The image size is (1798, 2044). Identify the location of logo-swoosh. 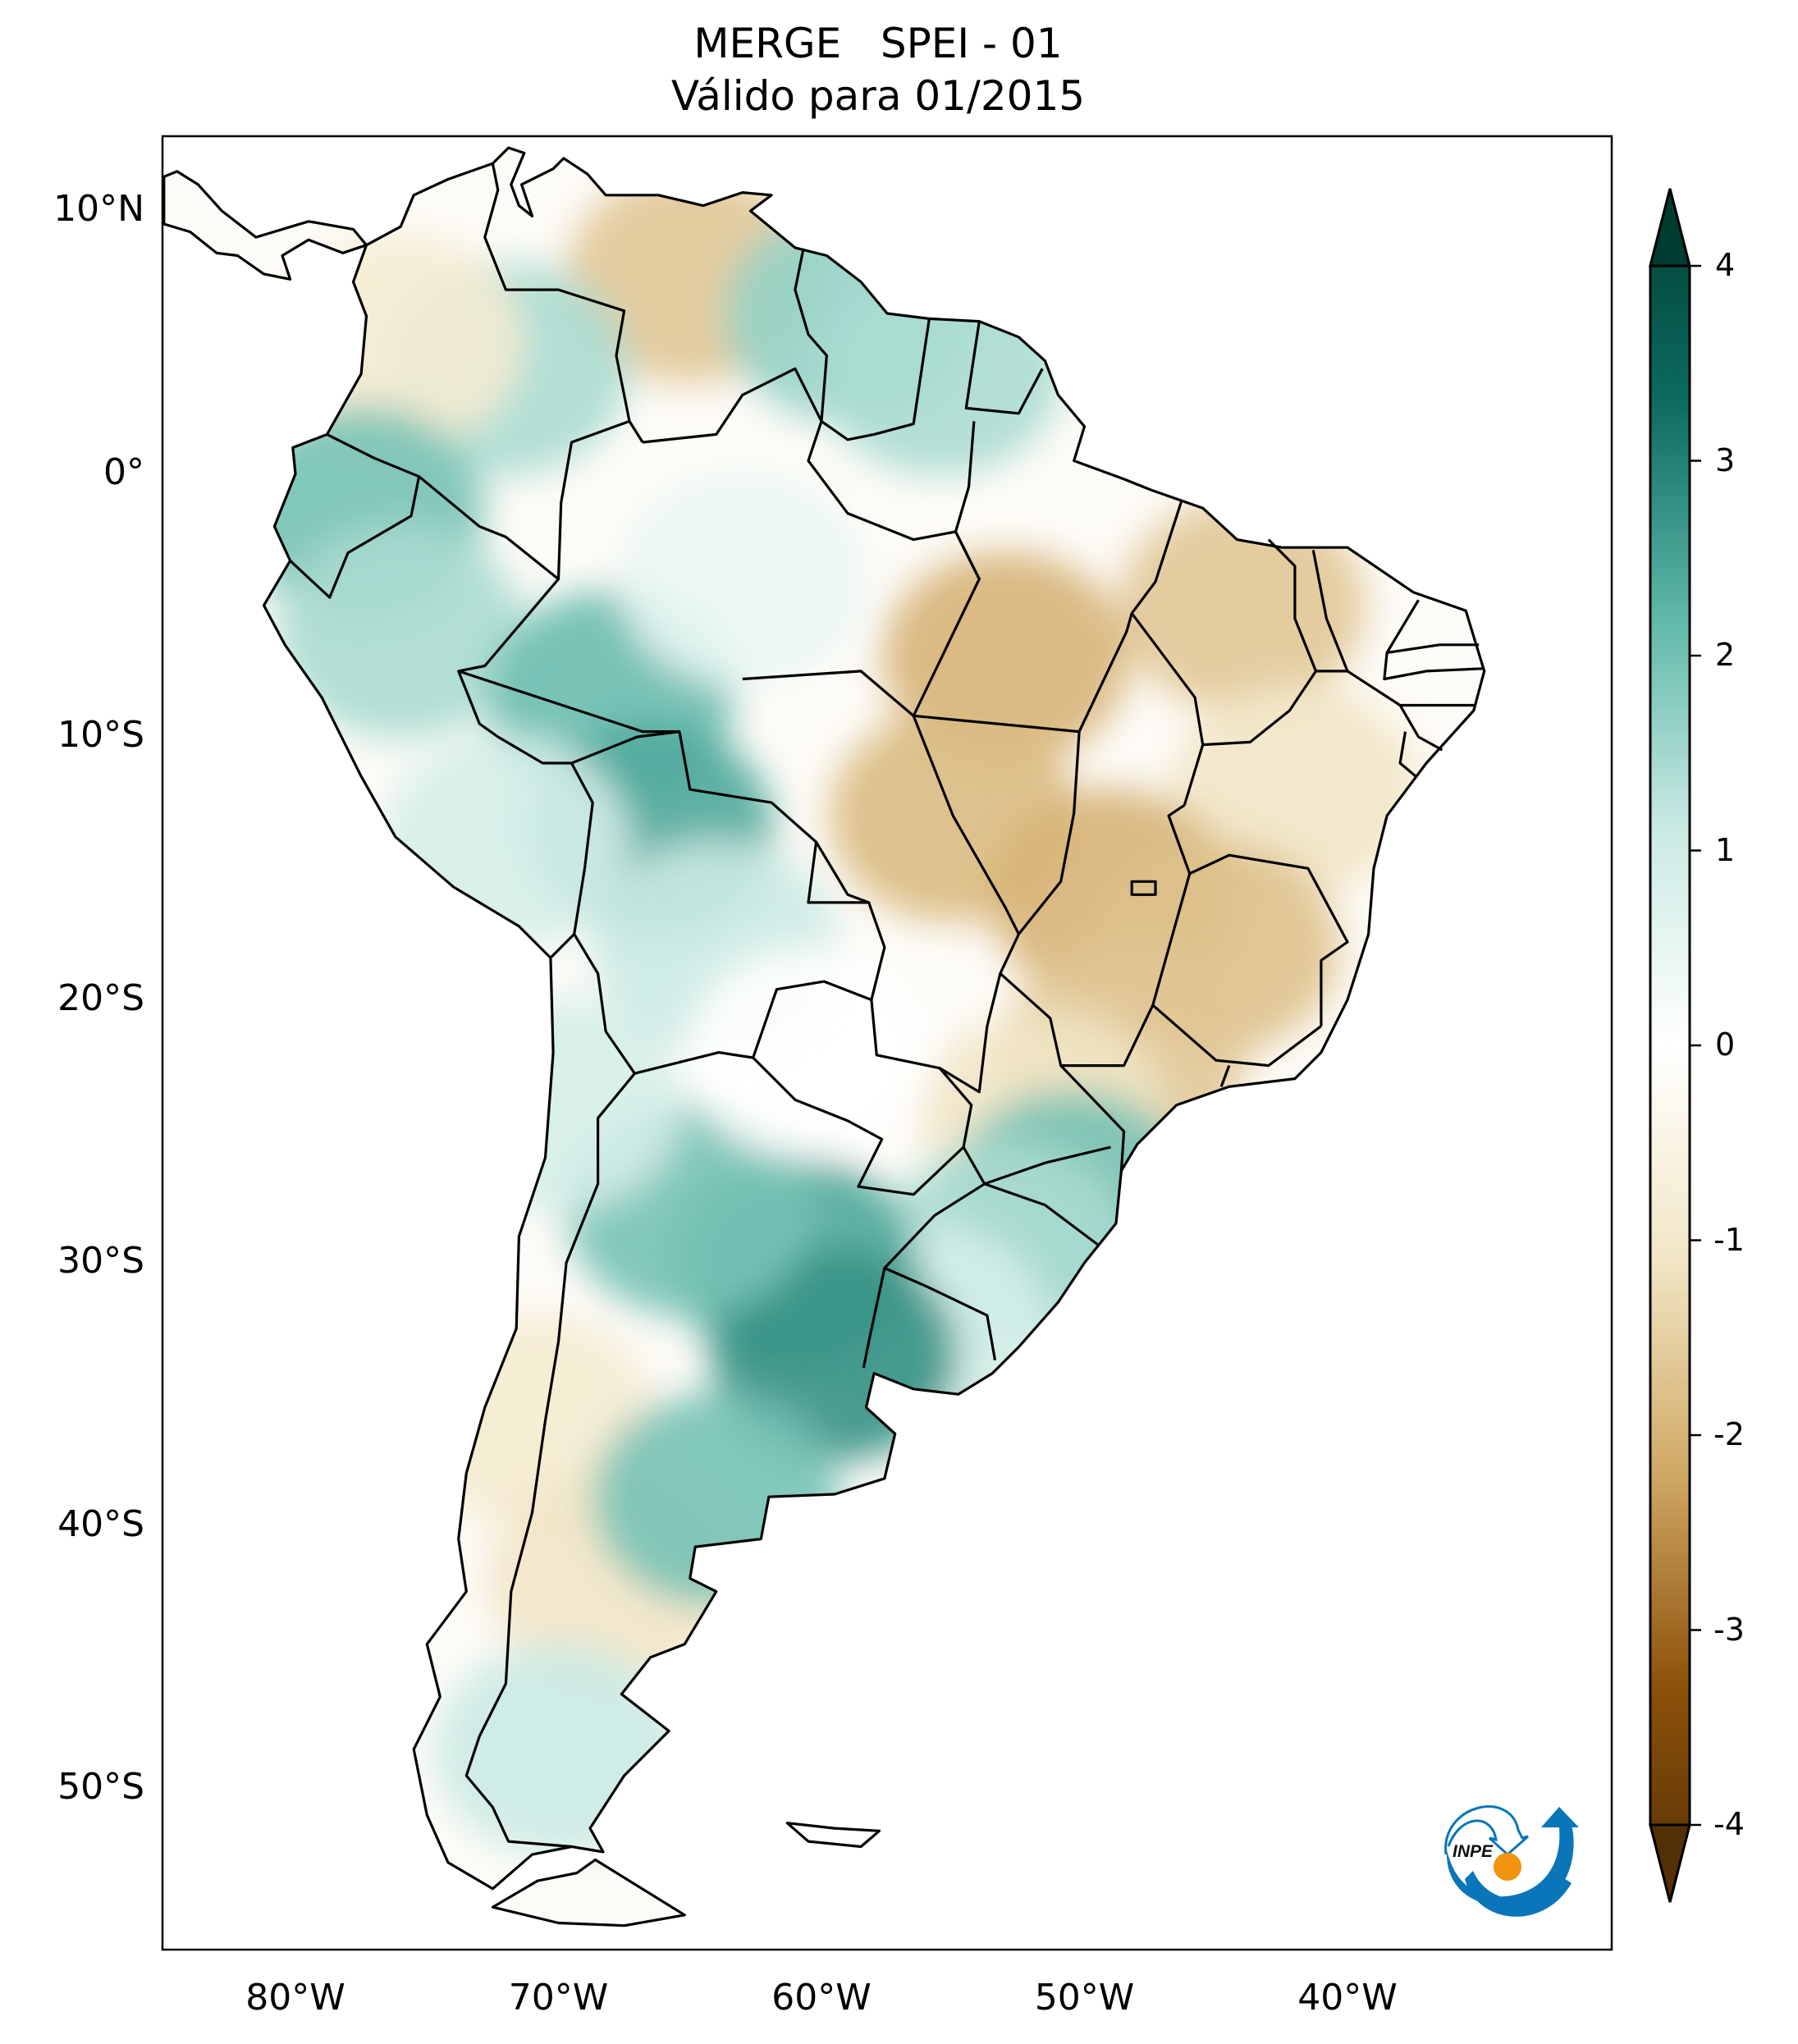
(1518, 1894).